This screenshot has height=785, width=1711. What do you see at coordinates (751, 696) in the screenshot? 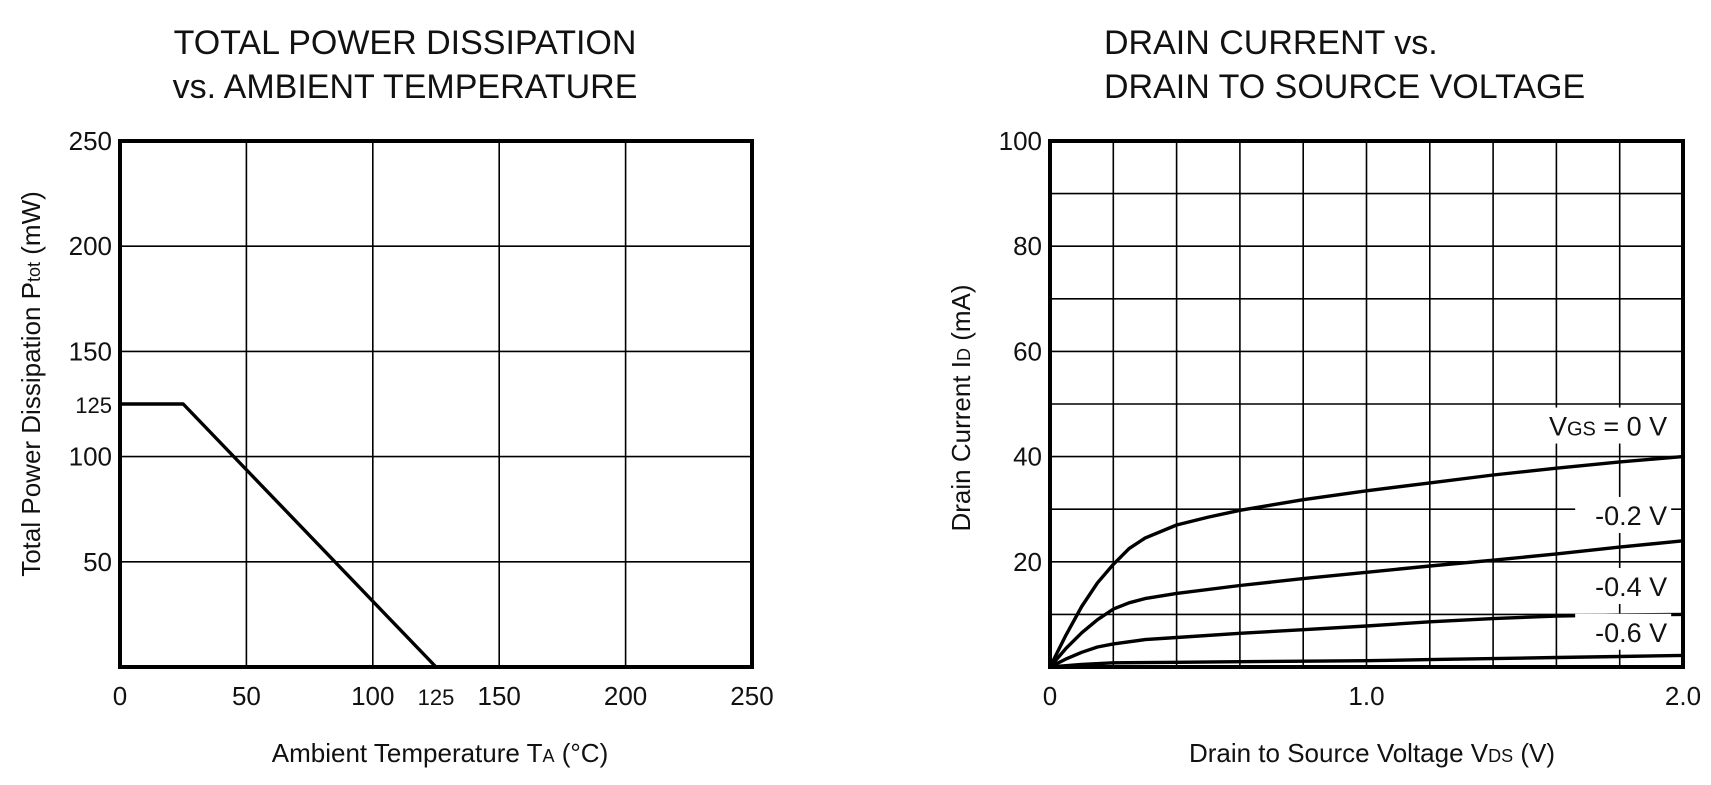
I see `x-tick-label: 250` at bounding box center [751, 696].